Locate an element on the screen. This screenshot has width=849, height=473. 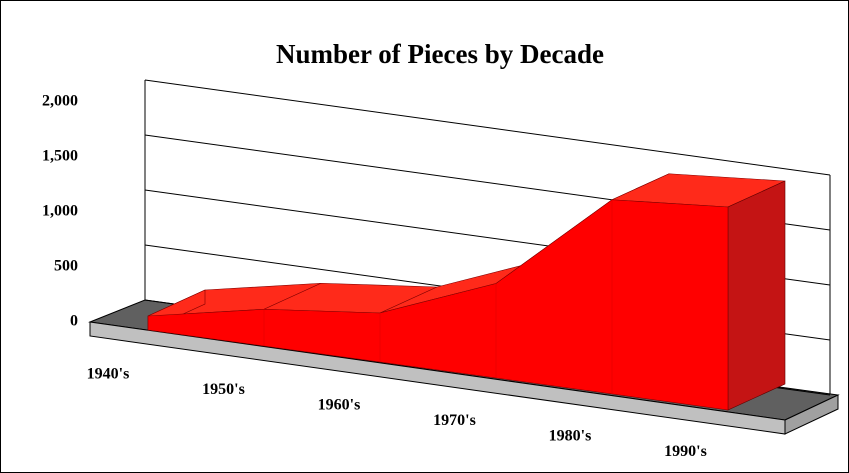
x-tick-label: 1970's is located at coordinates (454, 420).